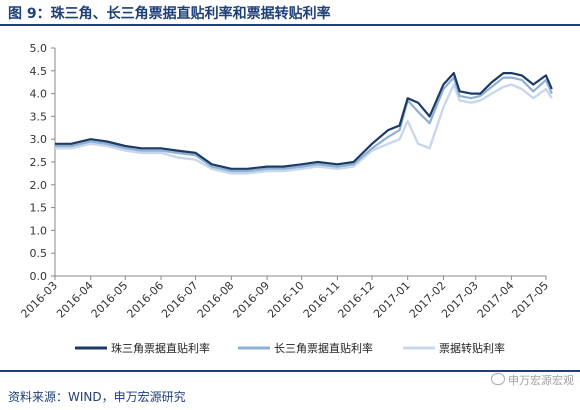 This screenshot has height=410, width=580. Describe the element at coordinates (97, 397) in the screenshot. I see `source-note: 资料来源：WIND，申万宏源研究` at that location.